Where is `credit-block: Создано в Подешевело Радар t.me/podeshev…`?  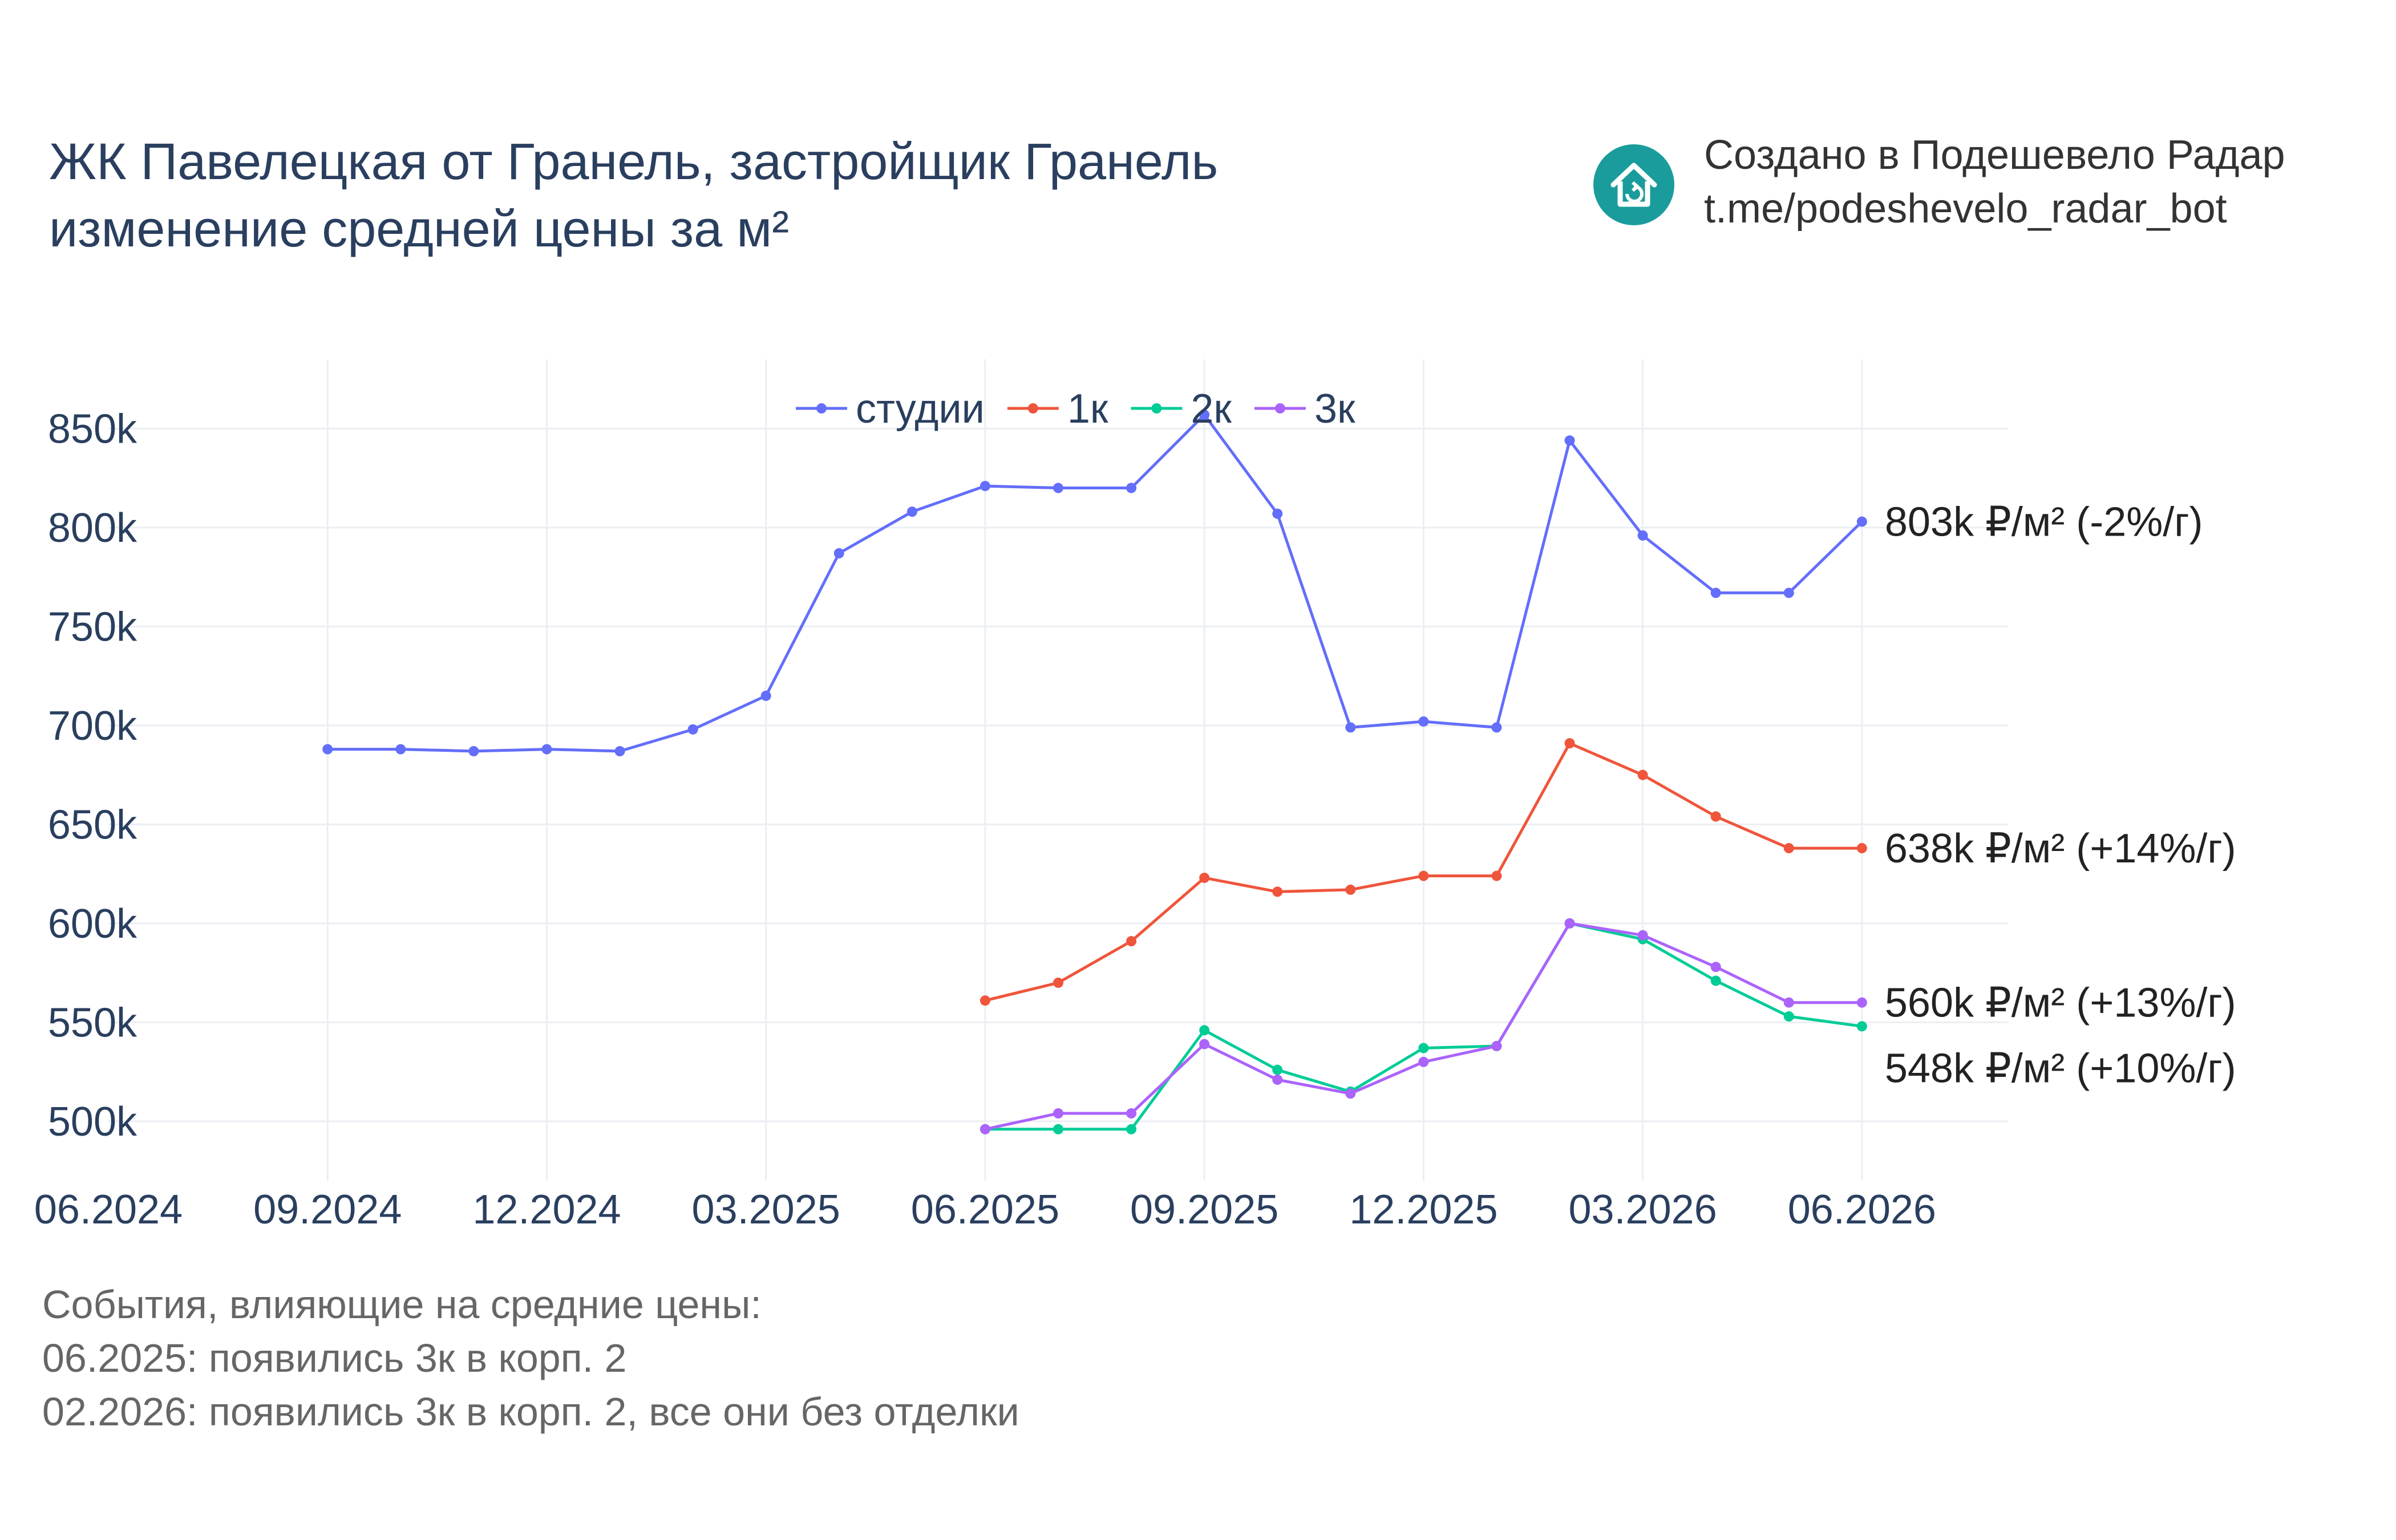 credit-block: Создано в Подешевело Радар t.me/podeshev… is located at coordinates (1939, 182).